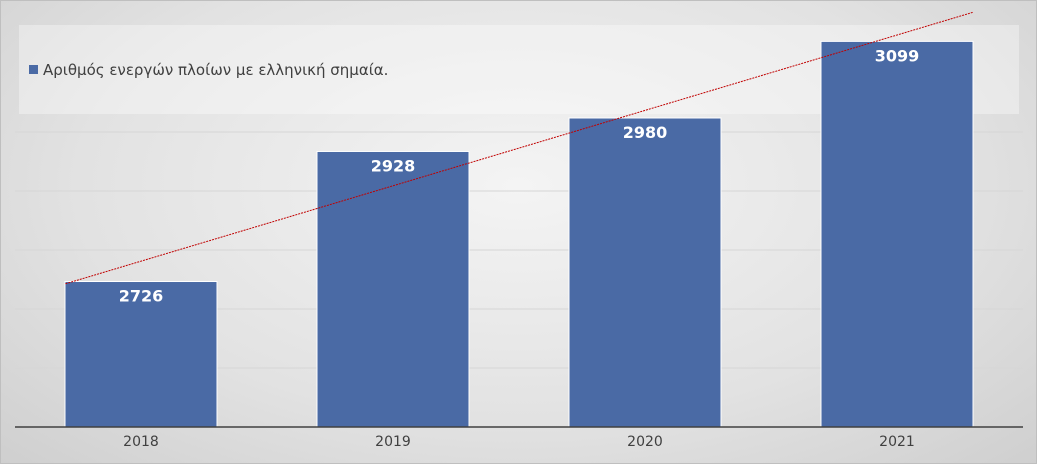 The width and height of the screenshot is (1037, 464). What do you see at coordinates (897, 234) in the screenshot?
I see `bar-2021` at bounding box center [897, 234].